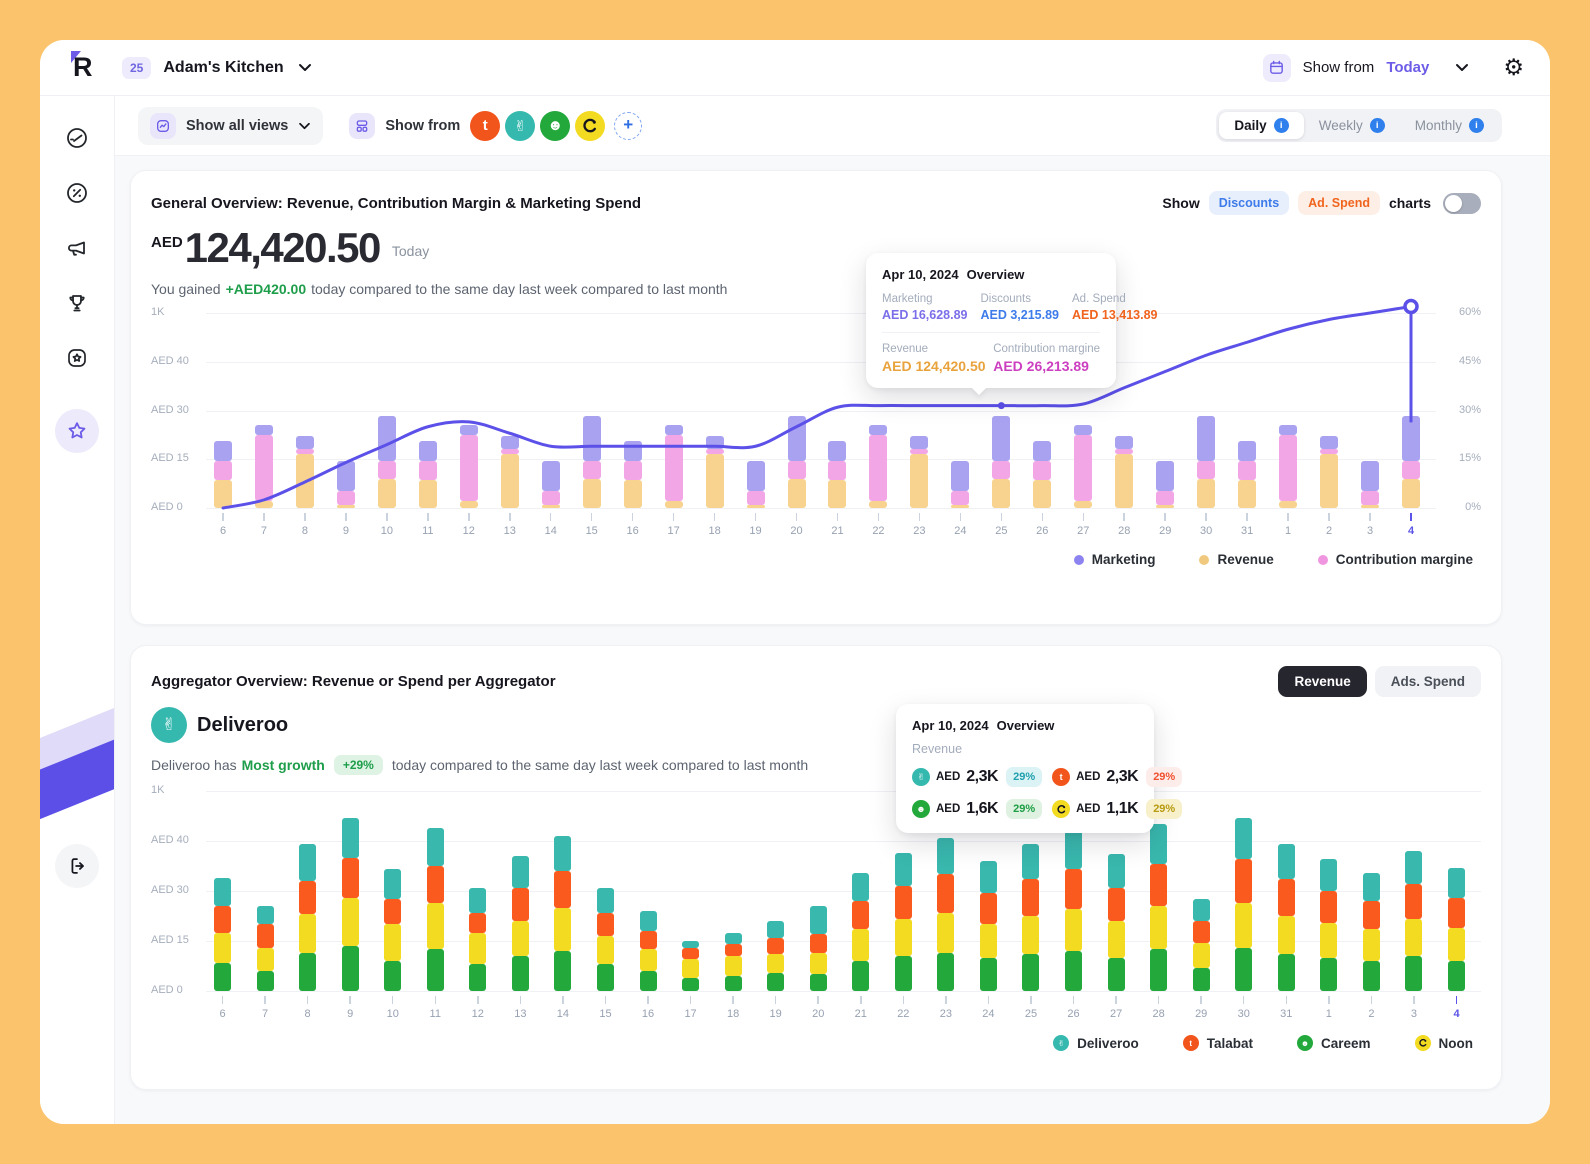 The height and width of the screenshot is (1164, 1590). What do you see at coordinates (1261, 125) in the screenshot?
I see `tab-daily: Daily` at bounding box center [1261, 125].